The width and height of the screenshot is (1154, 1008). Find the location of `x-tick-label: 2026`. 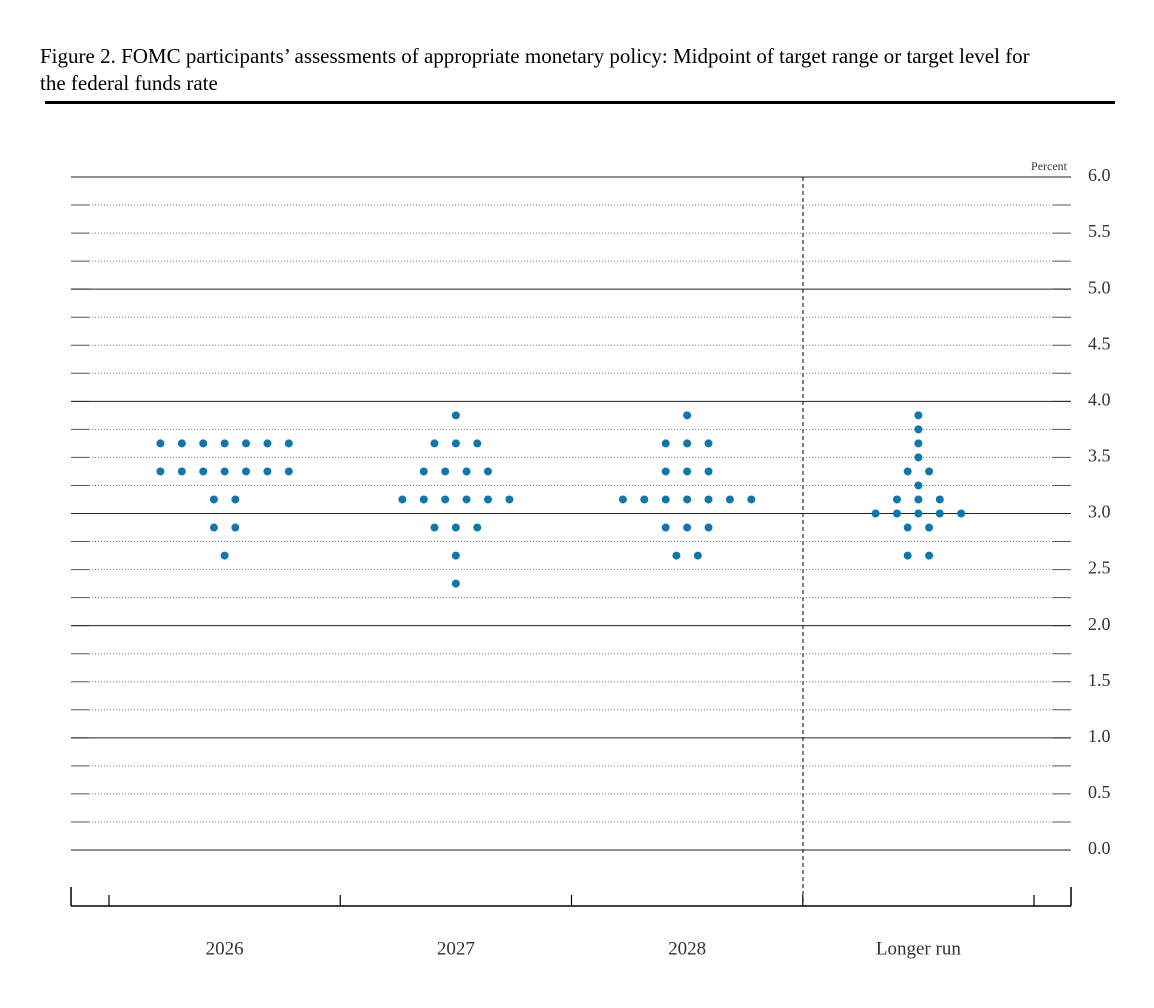

x-tick-label: 2026 is located at coordinates (225, 948).